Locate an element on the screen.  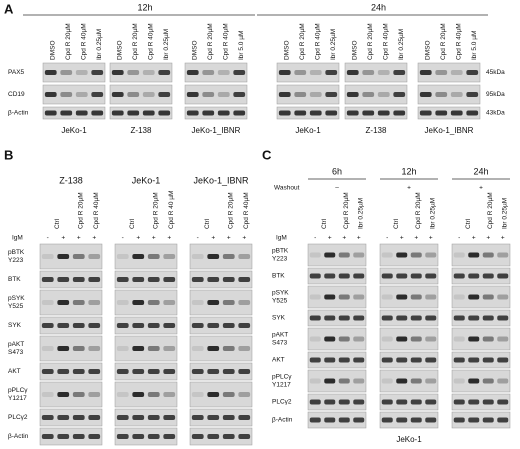
cell-line-label: JeKo-1_IBNR is located at coordinates (216, 130).